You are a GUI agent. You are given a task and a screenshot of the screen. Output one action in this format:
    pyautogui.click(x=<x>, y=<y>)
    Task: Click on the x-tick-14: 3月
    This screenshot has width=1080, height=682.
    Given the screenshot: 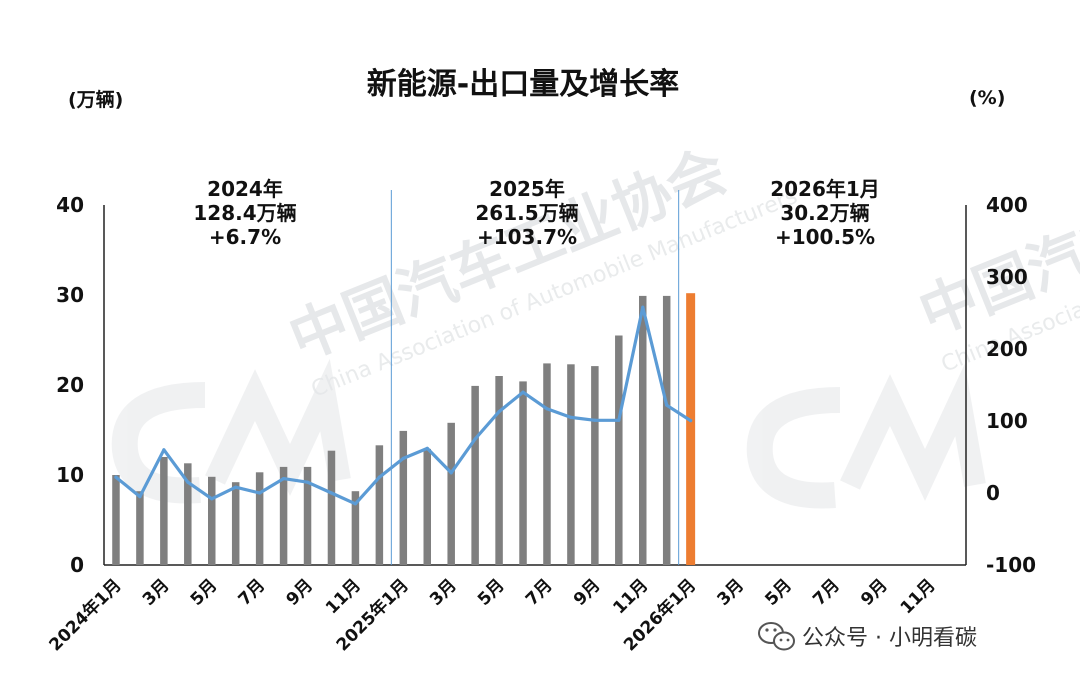 What is the action you would take?
    pyautogui.click(x=731, y=592)
    